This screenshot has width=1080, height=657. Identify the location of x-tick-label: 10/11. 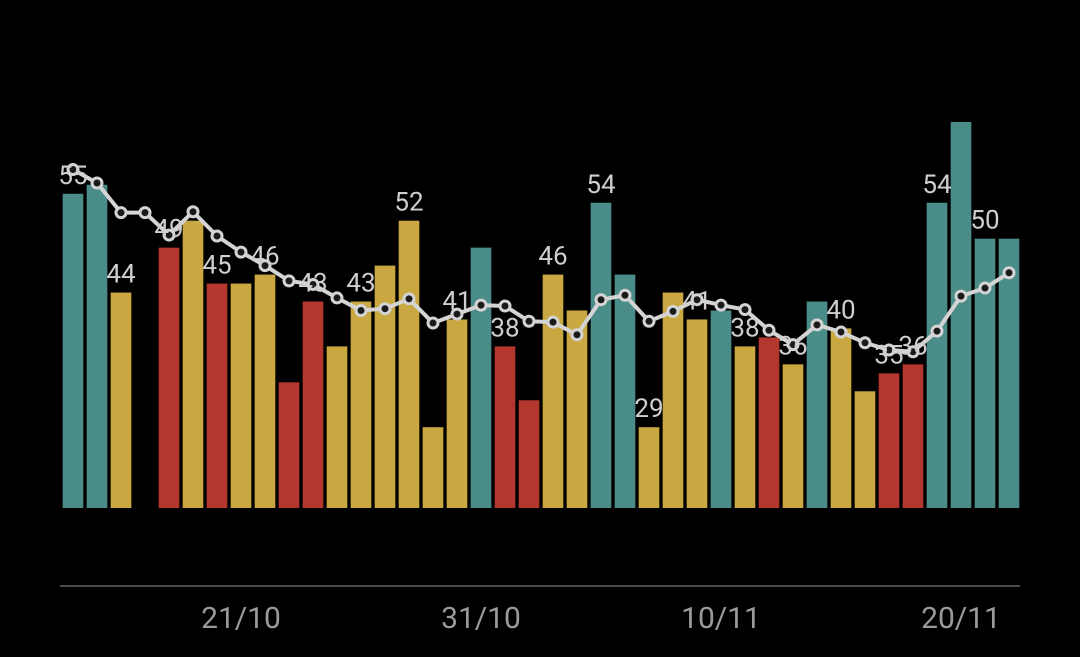
(721, 618).